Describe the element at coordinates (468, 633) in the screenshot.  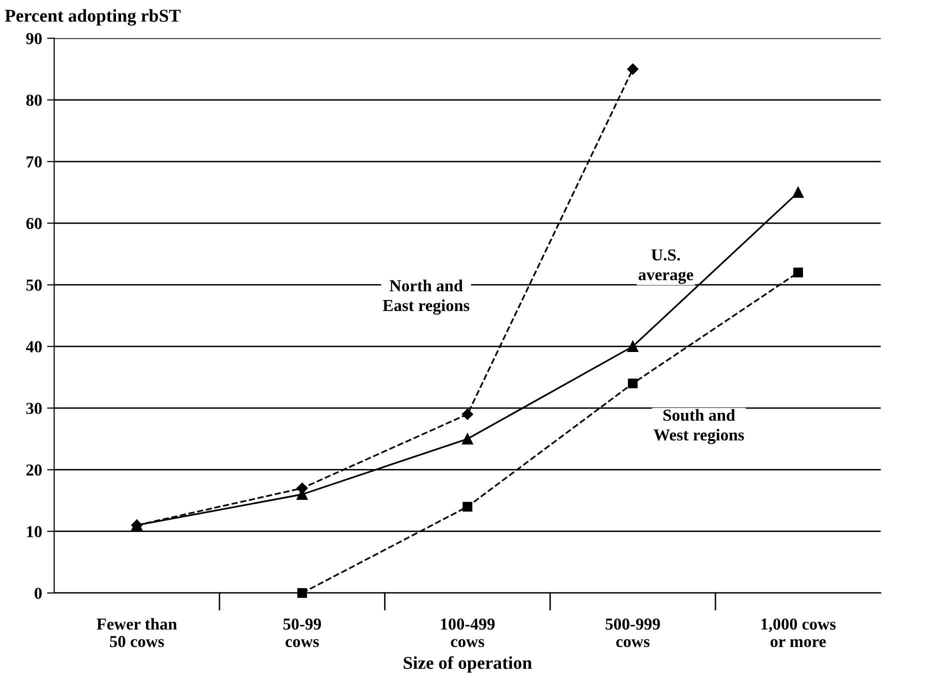
I see `x-tick-label: 100-499 cows` at that location.